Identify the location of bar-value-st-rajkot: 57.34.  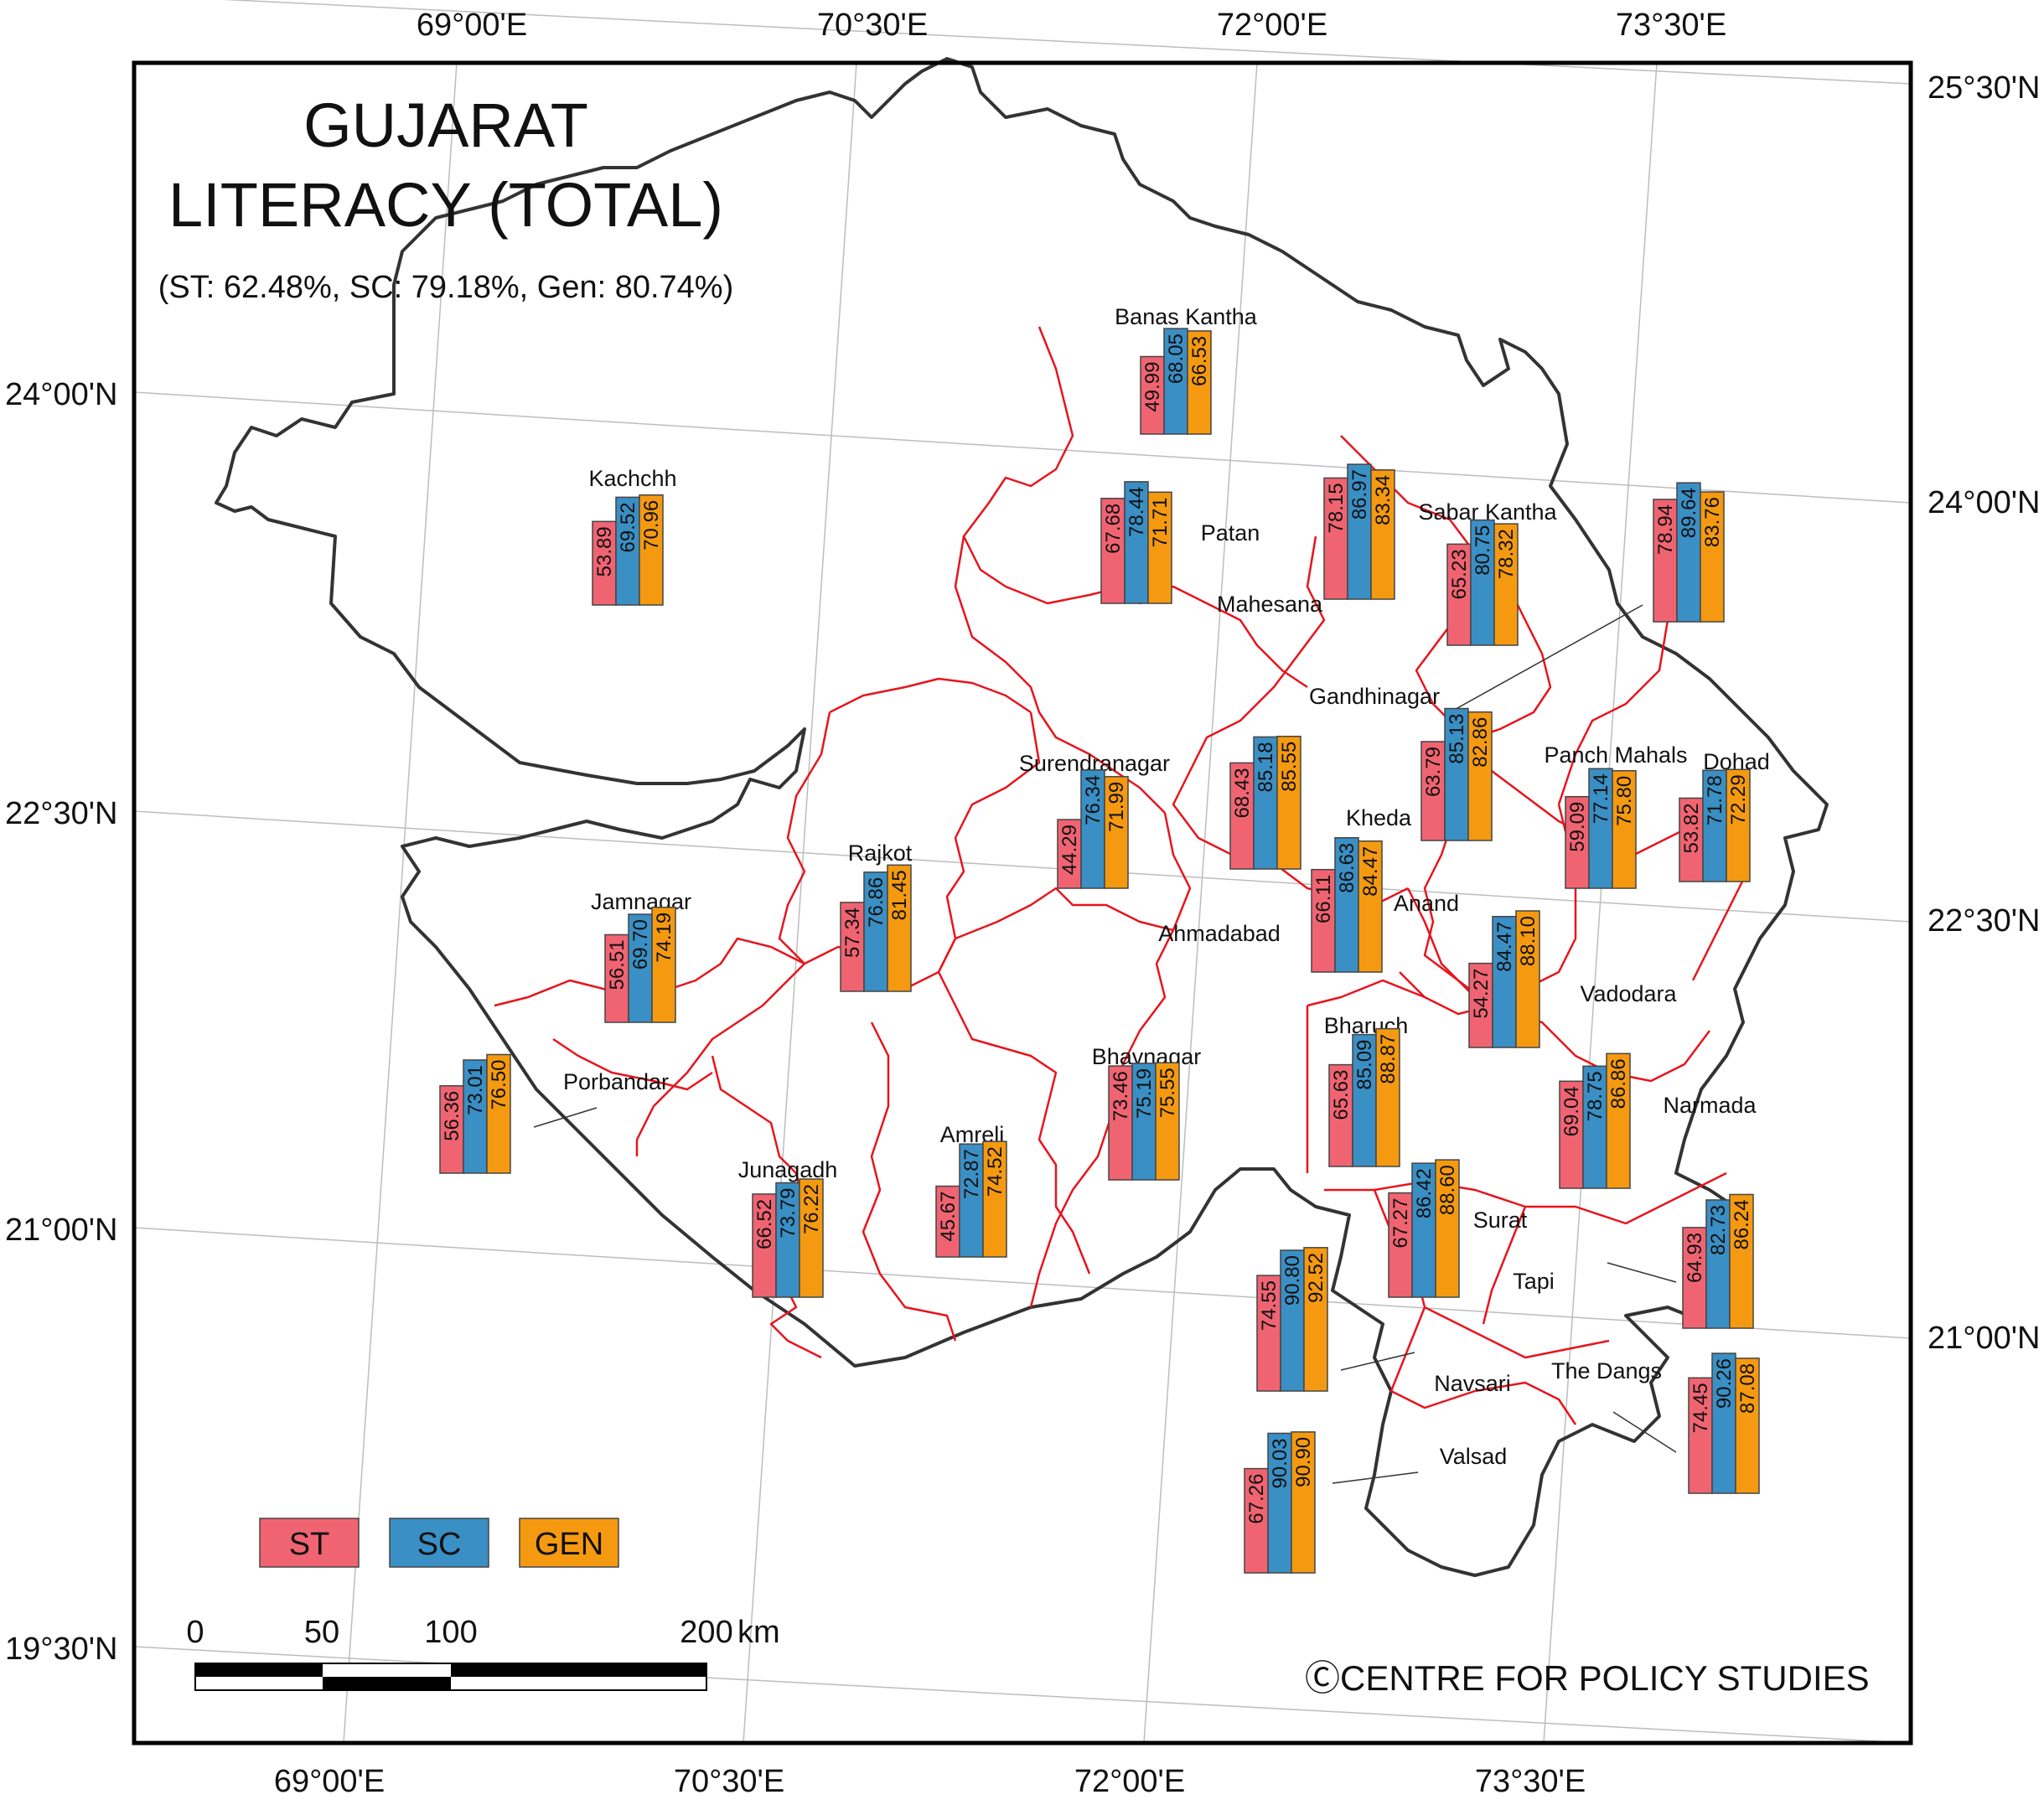
(852, 933).